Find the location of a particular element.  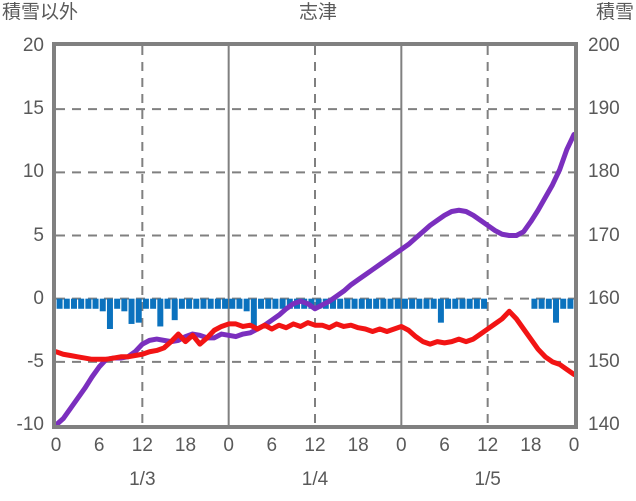

left-axis-tick-label: 15 is located at coordinates (33, 109).